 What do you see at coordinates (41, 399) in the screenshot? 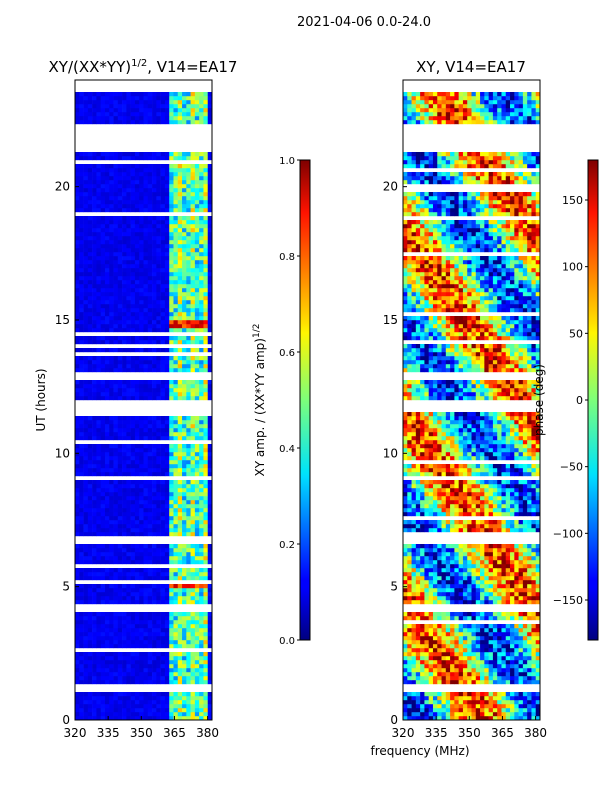
I see `left-ylabel: UT (hours)` at bounding box center [41, 399].